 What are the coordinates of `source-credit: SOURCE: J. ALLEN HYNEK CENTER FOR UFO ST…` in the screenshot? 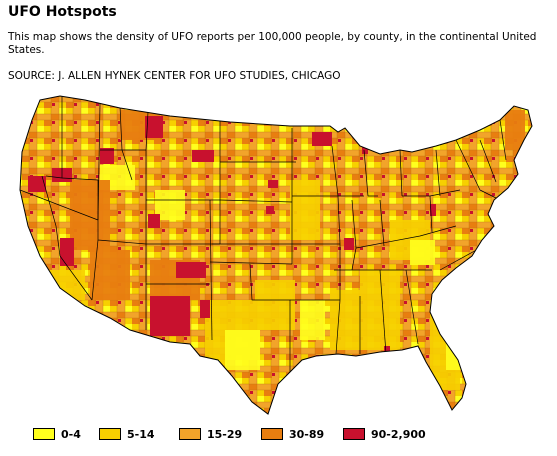 It's located at (174, 76).